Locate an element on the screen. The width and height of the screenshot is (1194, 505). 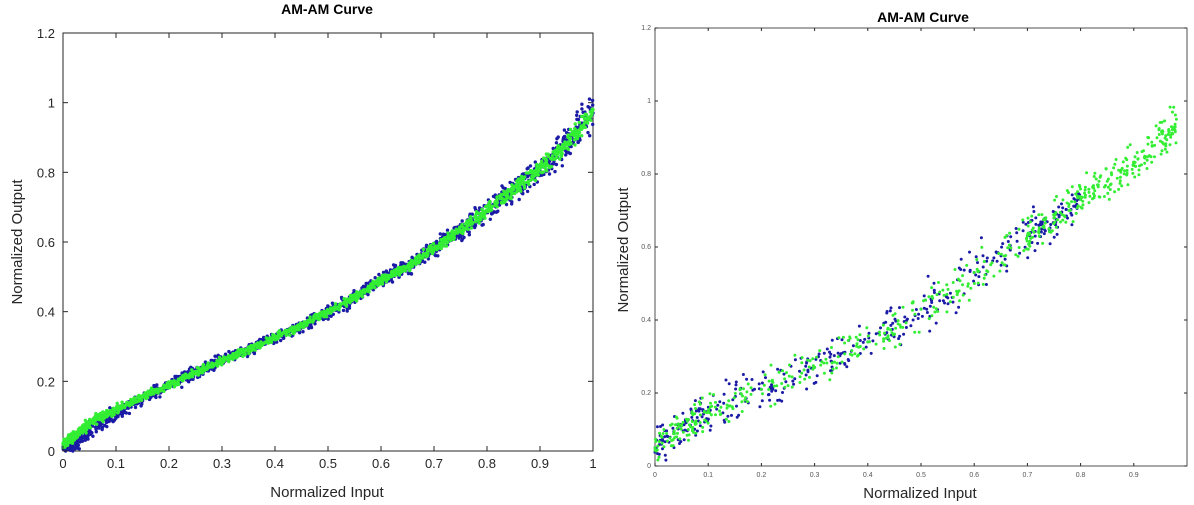
y-tick-label: 1 is located at coordinates (649, 101).